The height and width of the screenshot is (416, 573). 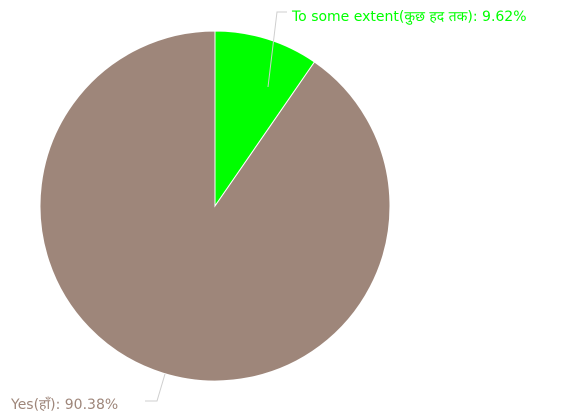 I want to click on slice-label-value-1: 90.38%, so click(x=91, y=405).